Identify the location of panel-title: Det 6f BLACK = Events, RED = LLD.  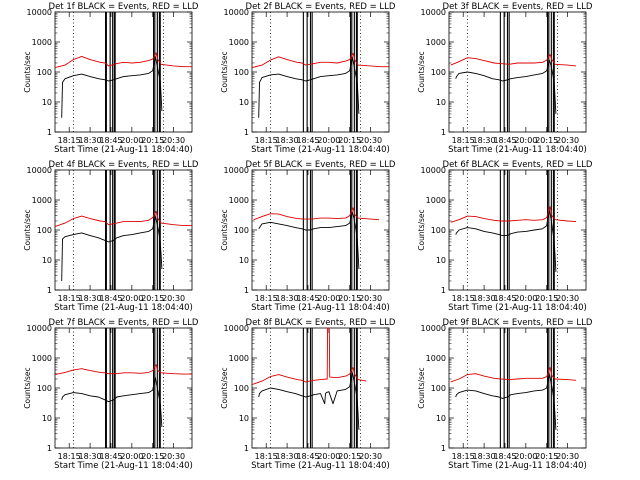
(518, 165).